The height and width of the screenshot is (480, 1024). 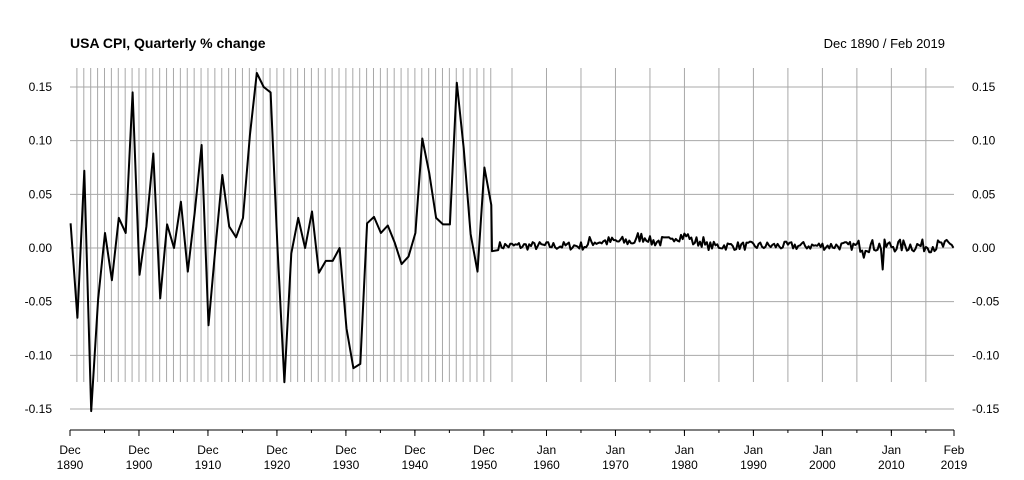 I want to click on y-tick-label-left: -0.10, so click(x=39, y=355).